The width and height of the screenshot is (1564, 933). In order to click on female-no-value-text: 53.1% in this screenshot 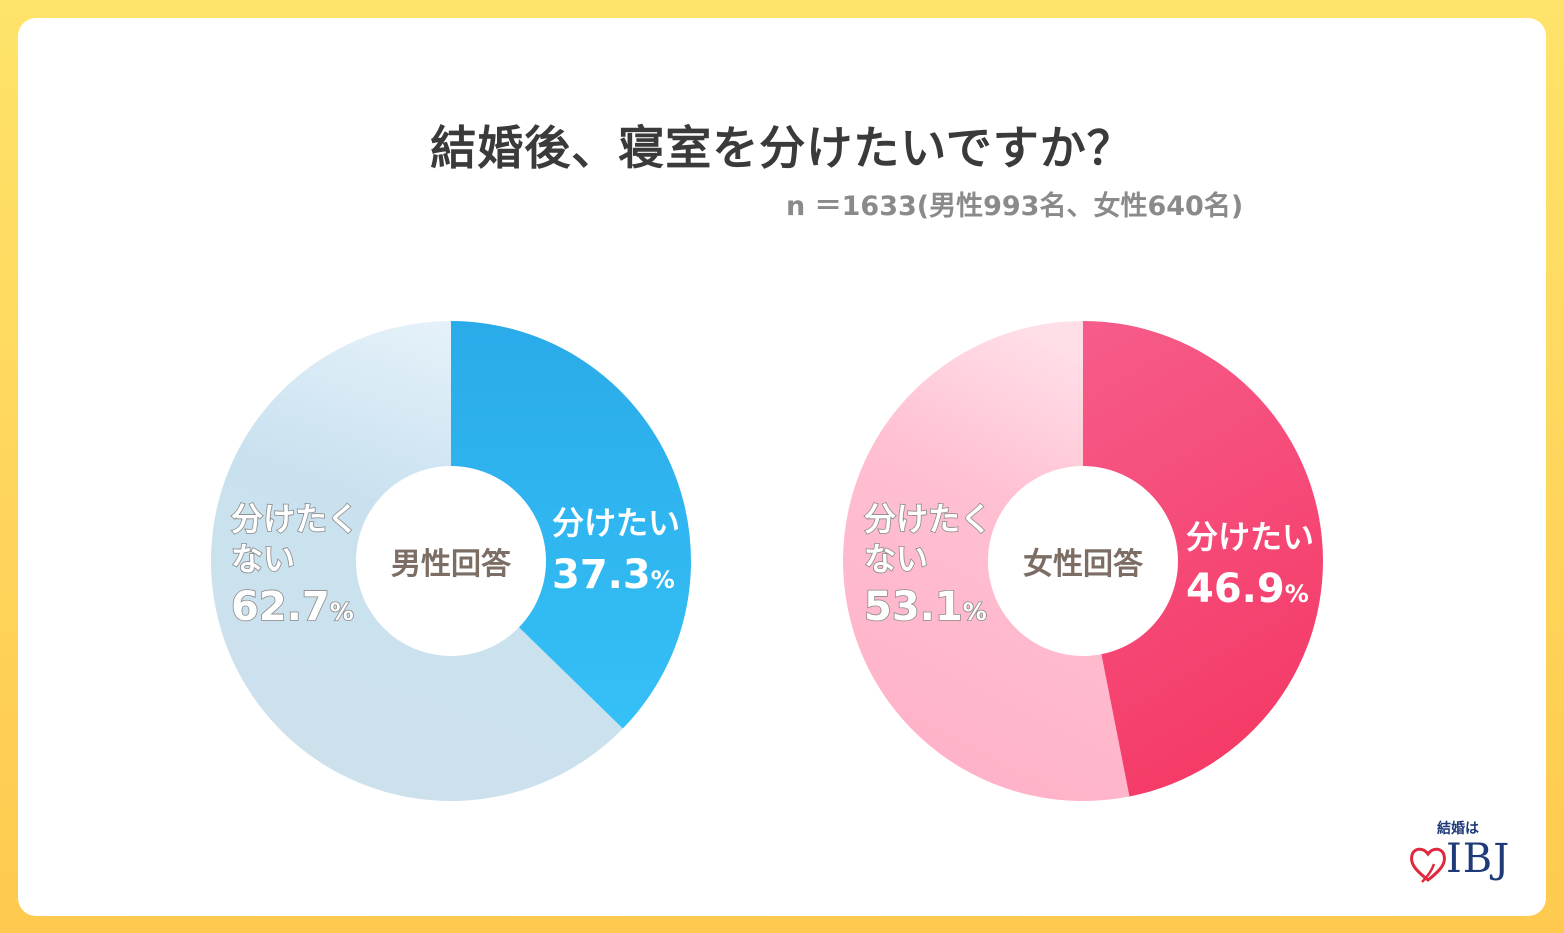, I will do `click(925, 607)`.